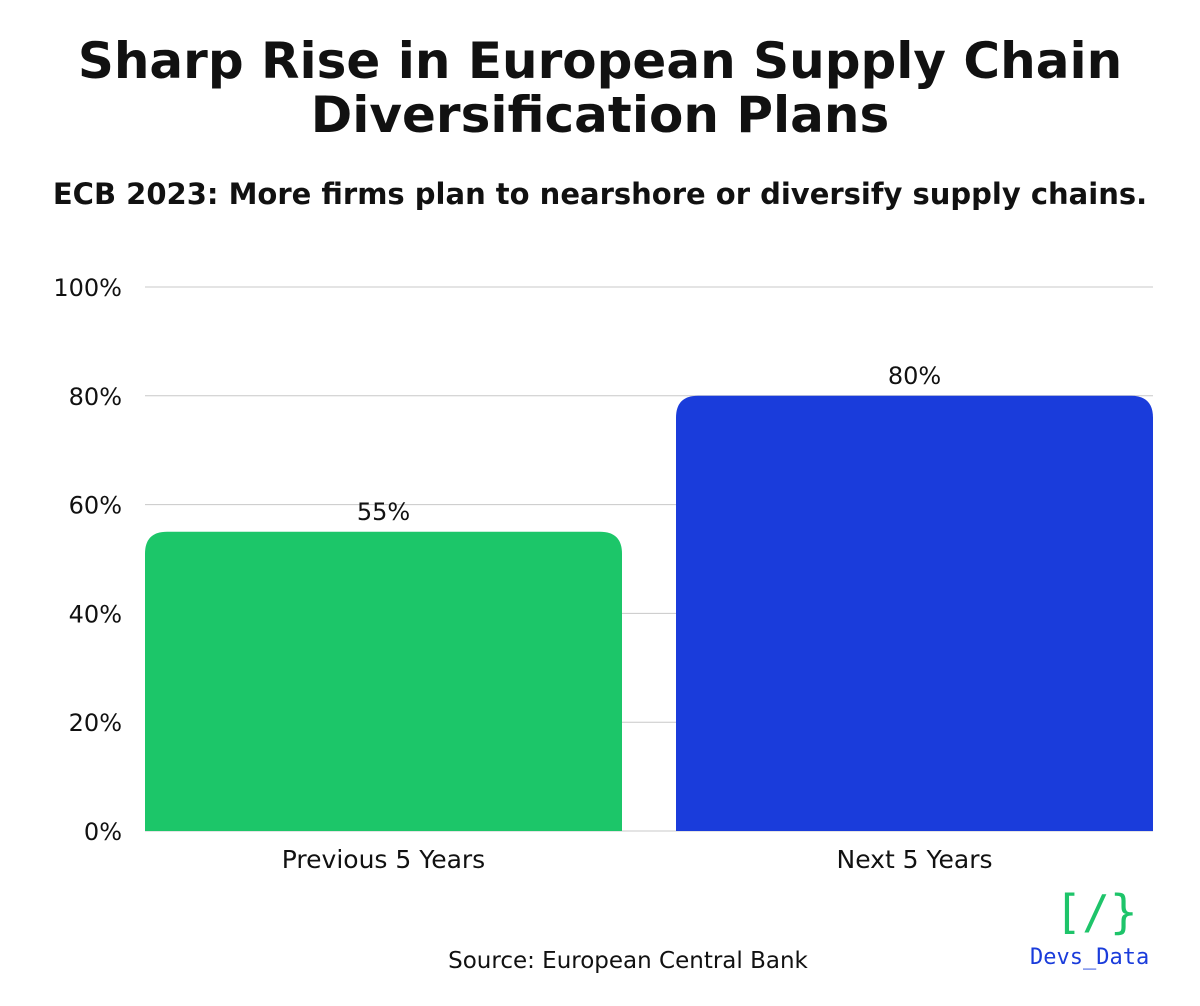  Describe the element at coordinates (914, 376) in the screenshot. I see `data-label: 80%` at that location.